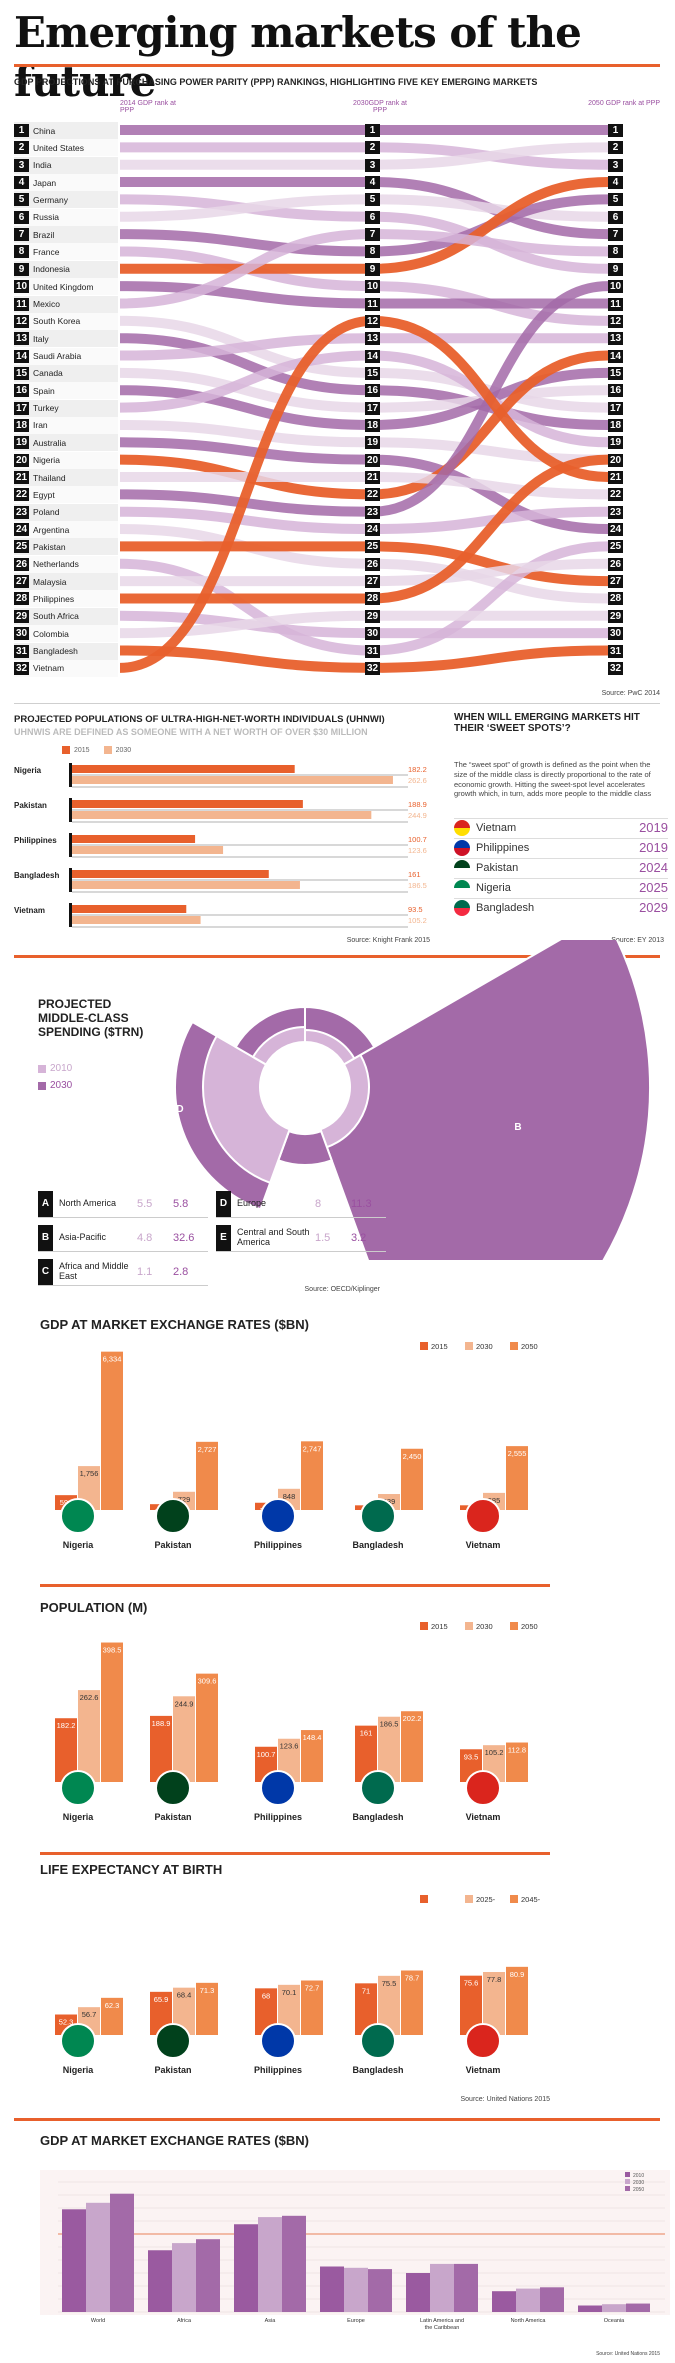  Describe the element at coordinates (312, 2007) in the screenshot. I see `bar-philippines-2045-` at that location.